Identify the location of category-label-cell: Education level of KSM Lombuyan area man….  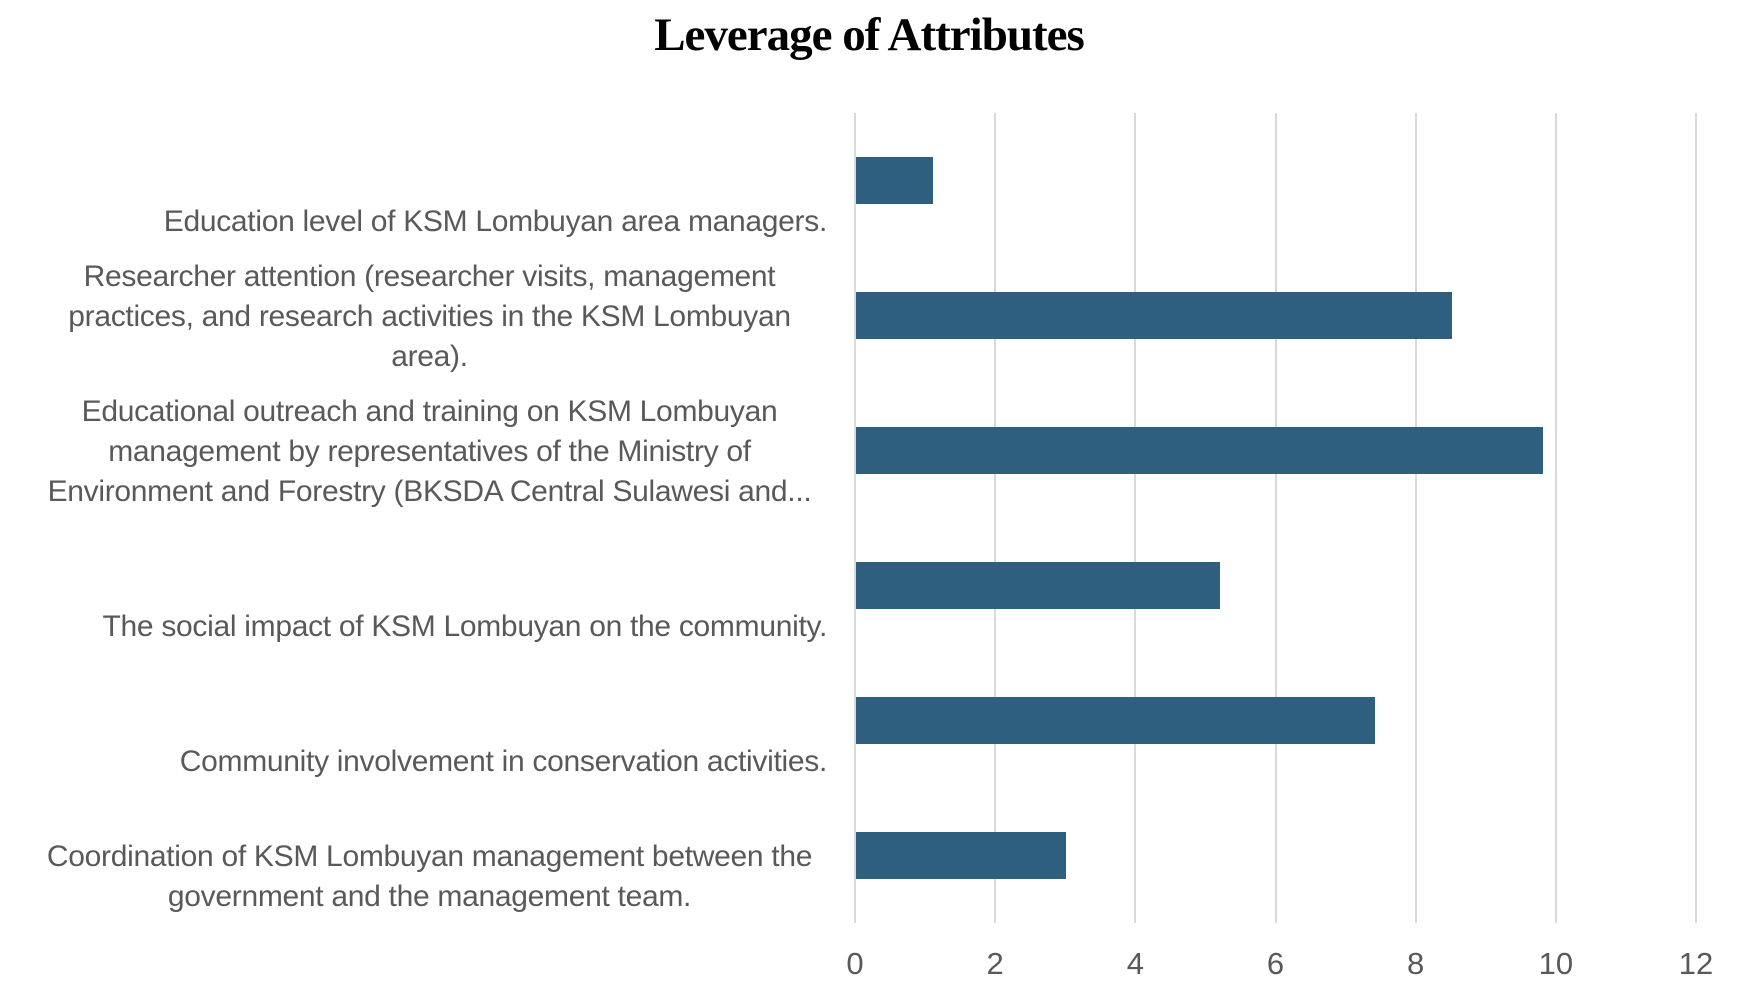
(424, 180).